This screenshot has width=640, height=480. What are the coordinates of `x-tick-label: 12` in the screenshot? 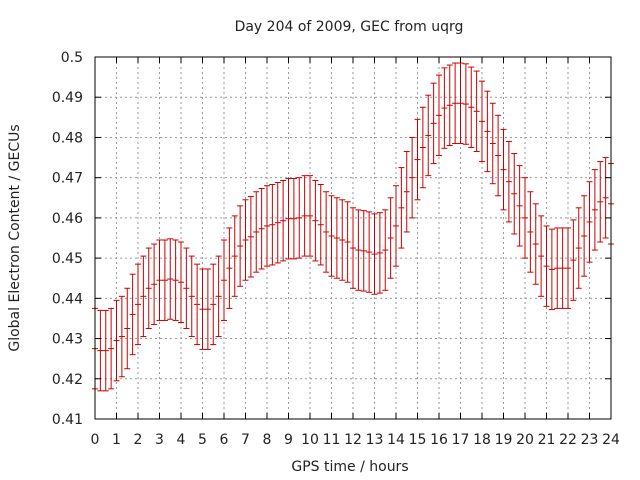 It's located at (353, 440).